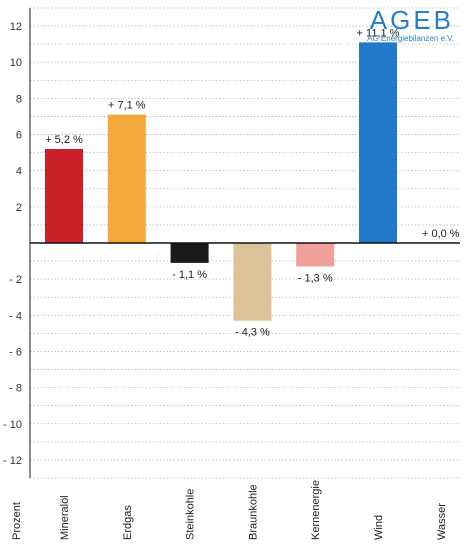 The width and height of the screenshot is (466, 546). I want to click on y-tick-label: - 12, so click(12, 461).